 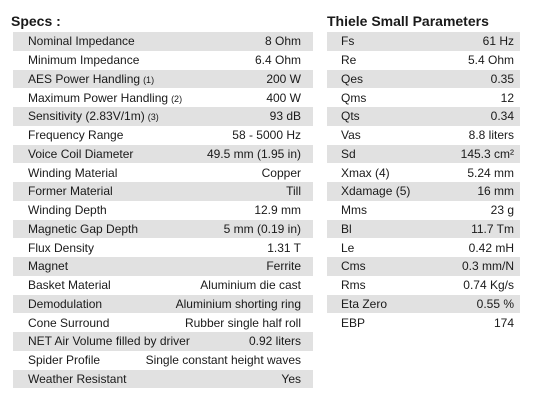 I want to click on row-value: 0.92 liters, so click(x=274, y=341).